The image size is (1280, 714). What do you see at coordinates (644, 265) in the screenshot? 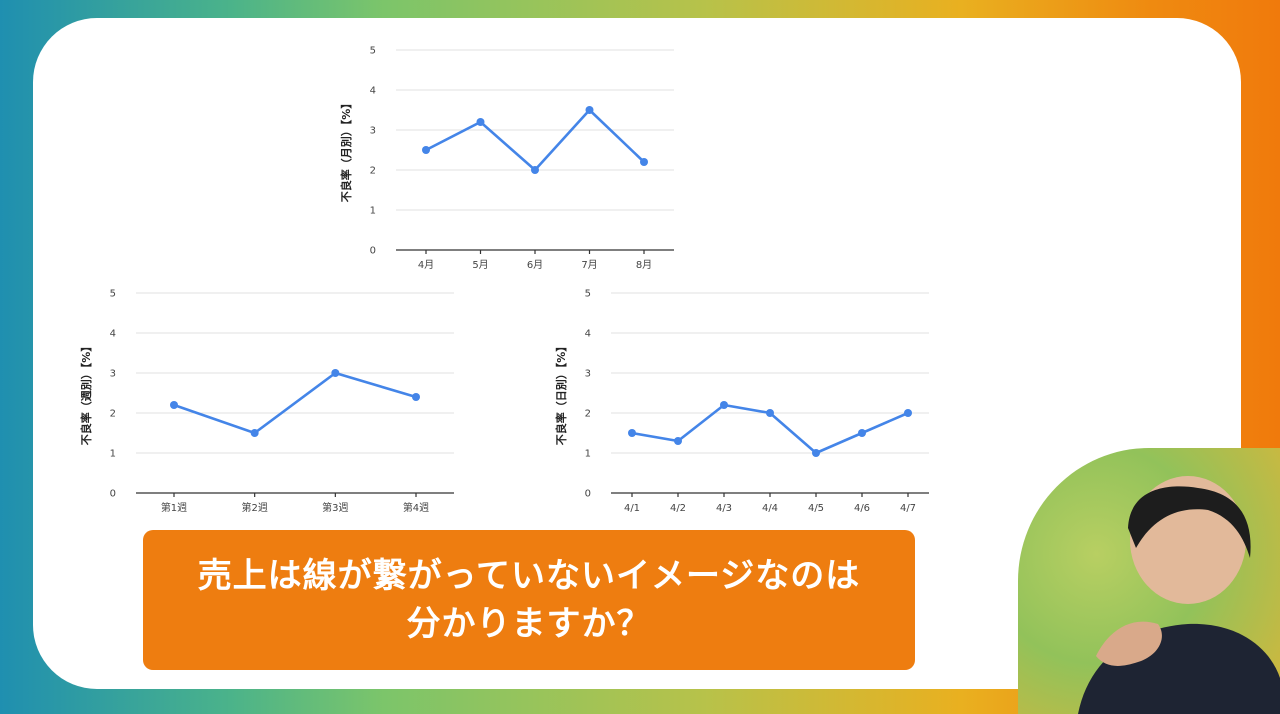
I see `x-tick-label: 8月` at bounding box center [644, 265].